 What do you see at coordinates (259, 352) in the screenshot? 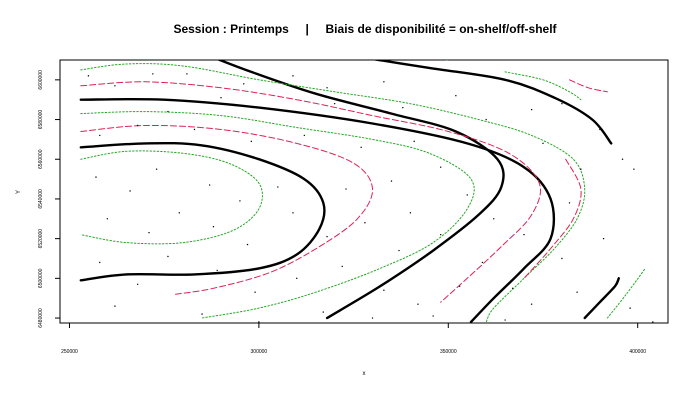
I see `x-tick-label: 300000` at bounding box center [259, 352].